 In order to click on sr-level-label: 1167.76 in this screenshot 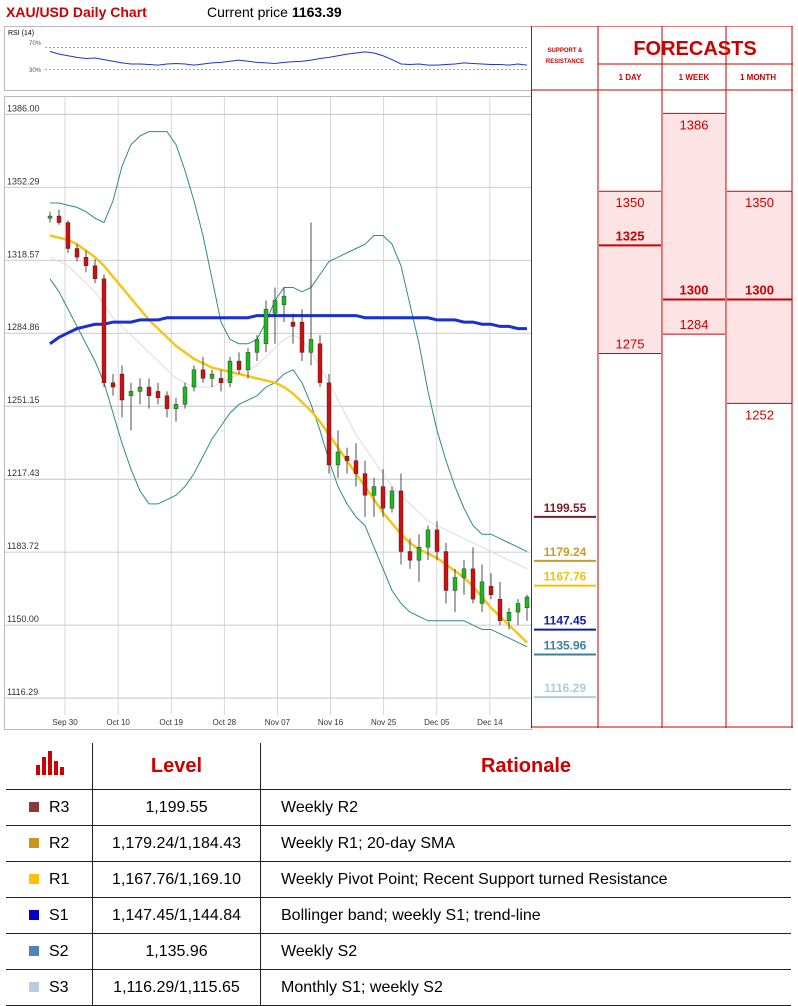, I will do `click(565, 577)`.